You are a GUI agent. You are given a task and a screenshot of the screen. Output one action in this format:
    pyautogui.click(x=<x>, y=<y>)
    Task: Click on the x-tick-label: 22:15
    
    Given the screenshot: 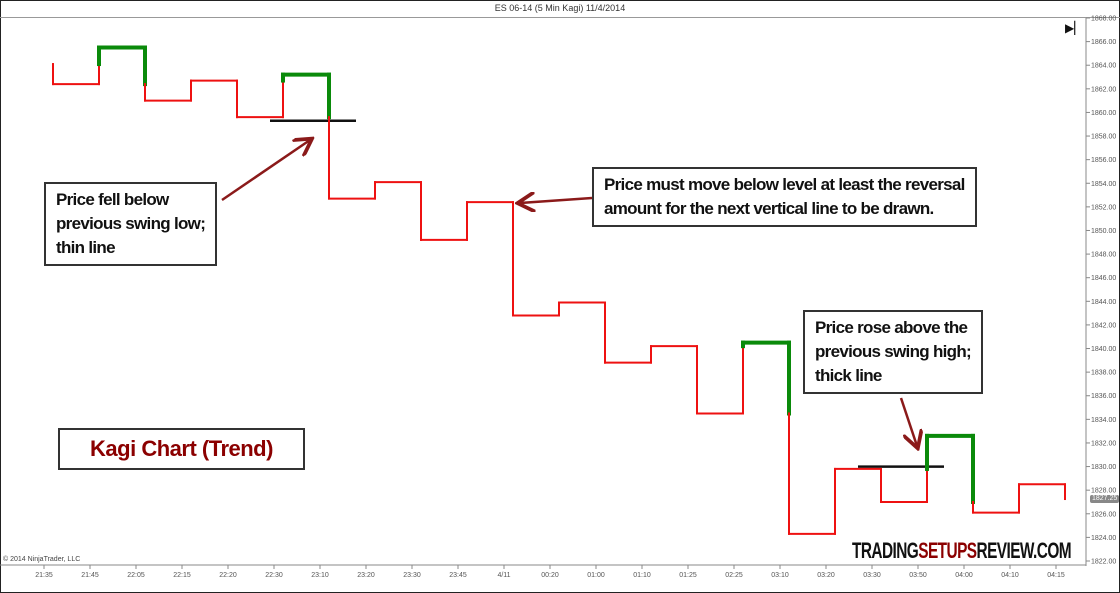 What is the action you would take?
    pyautogui.click(x=182, y=575)
    